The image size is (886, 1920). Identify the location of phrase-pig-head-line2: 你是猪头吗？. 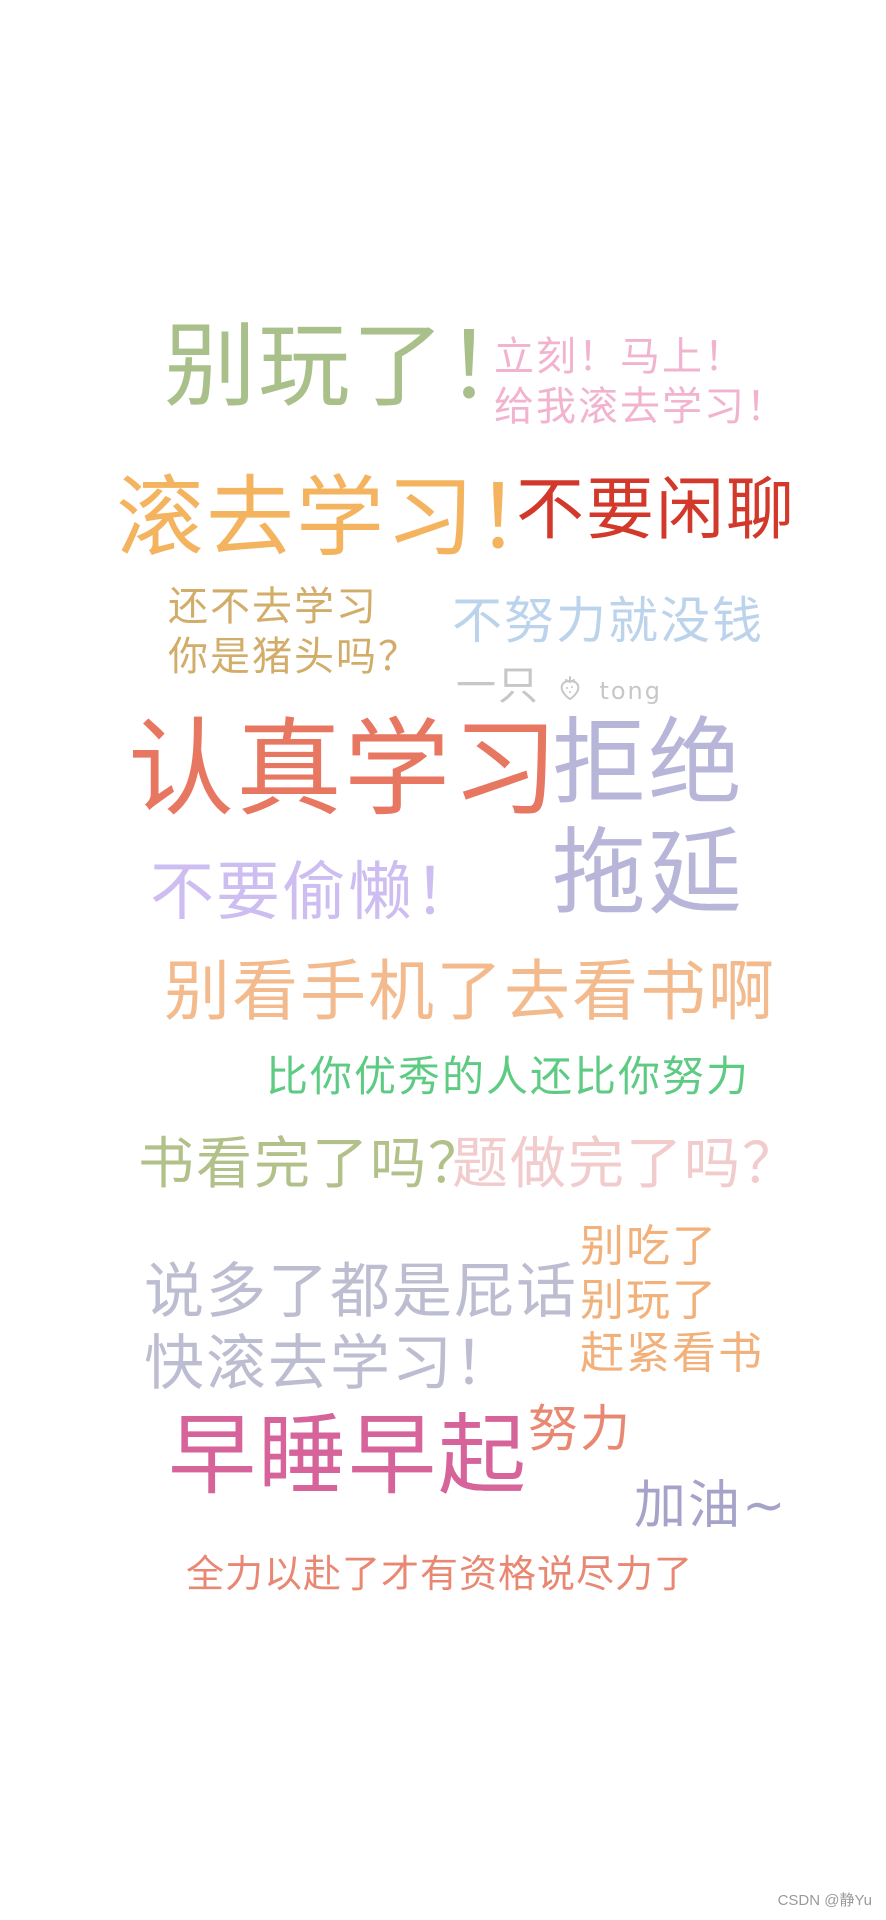
(294, 657).